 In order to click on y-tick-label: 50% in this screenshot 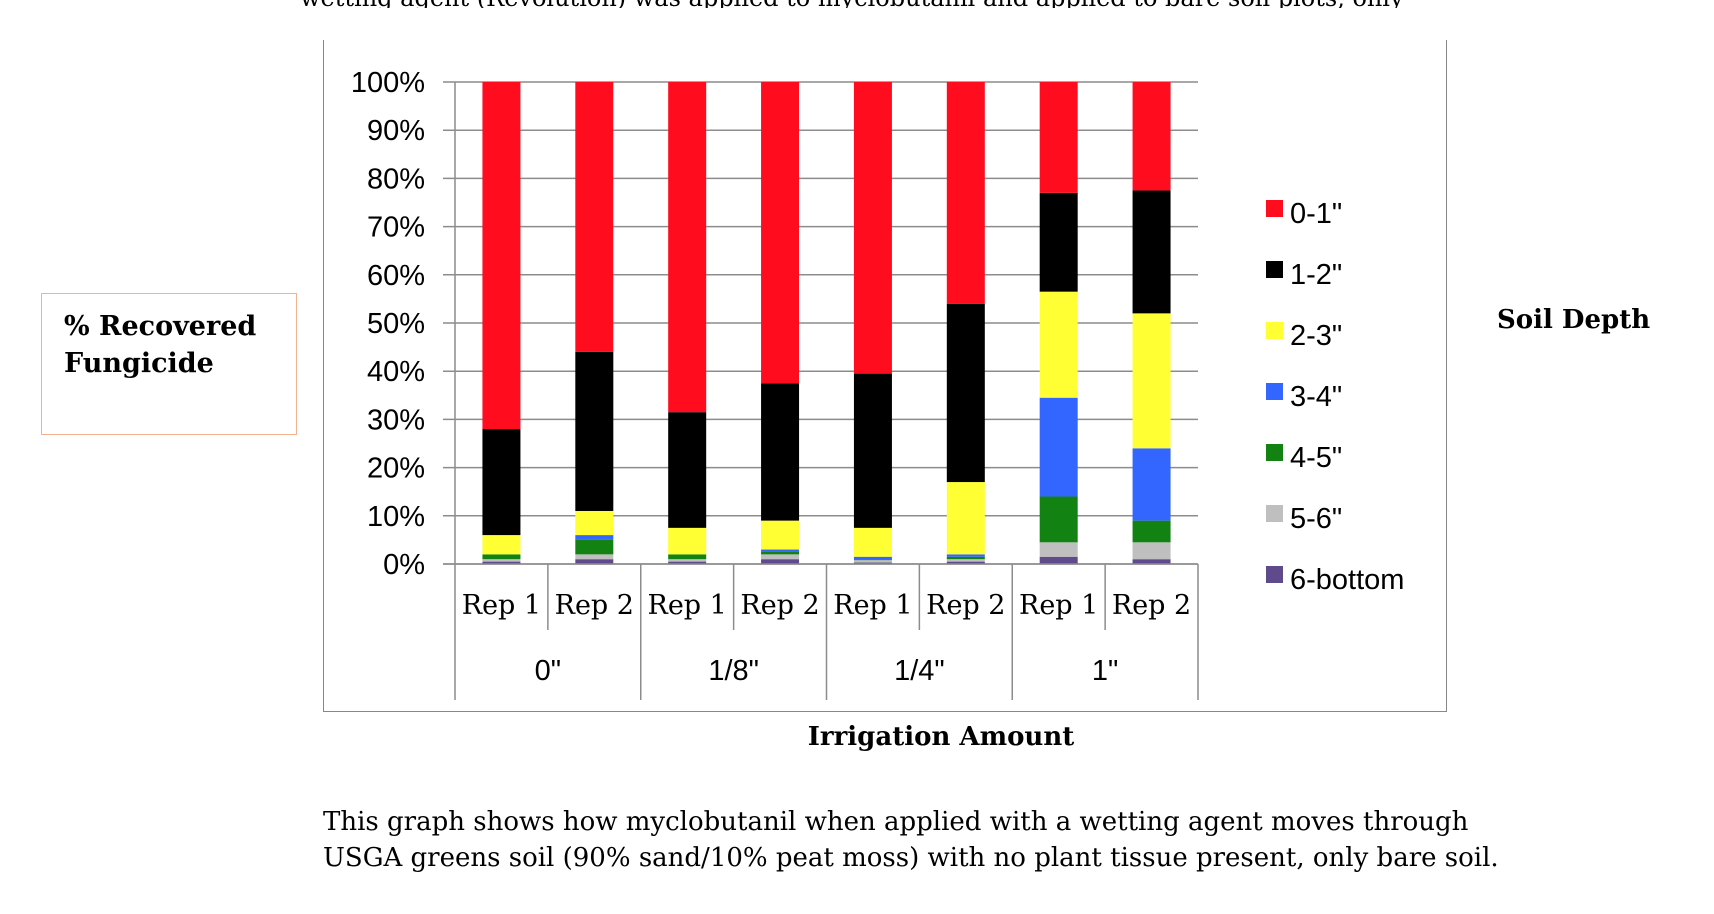, I will do `click(396, 324)`.